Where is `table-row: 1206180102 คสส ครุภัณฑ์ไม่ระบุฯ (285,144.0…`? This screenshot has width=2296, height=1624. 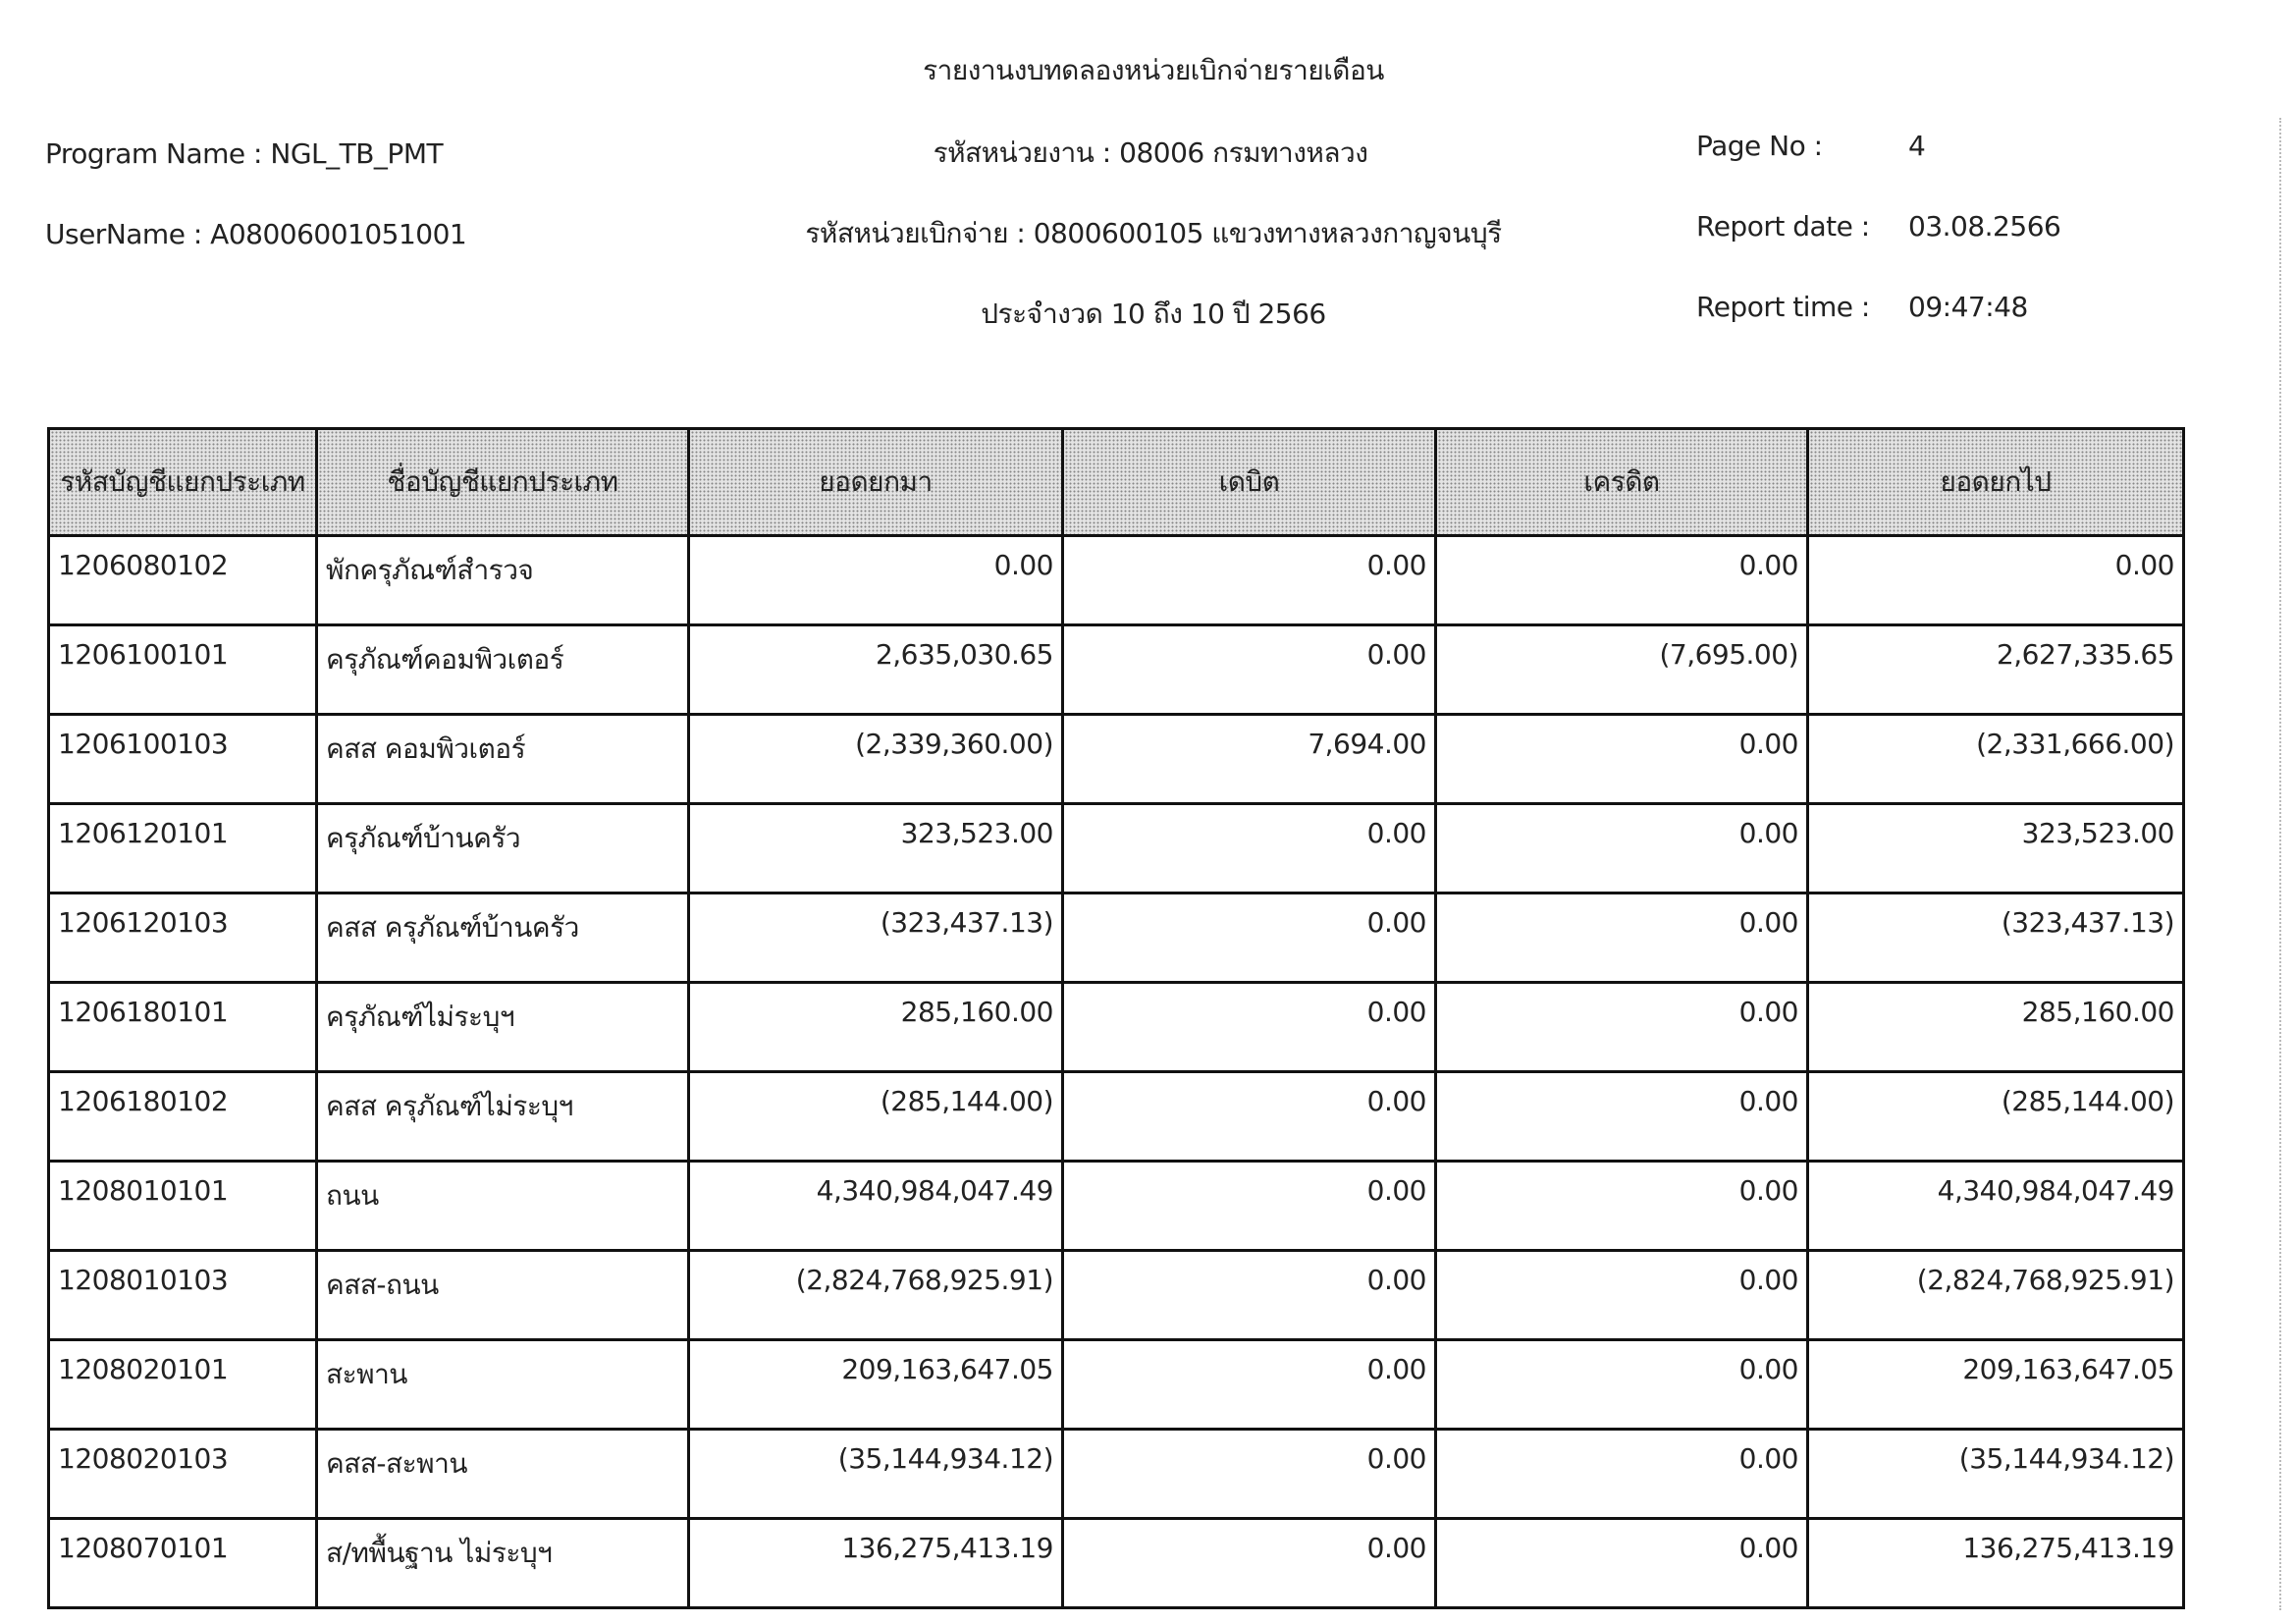
table-row: 1206180102 คสส ครุภัณฑ์ไม่ระบุฯ (285,144.0… is located at coordinates (1116, 1116).